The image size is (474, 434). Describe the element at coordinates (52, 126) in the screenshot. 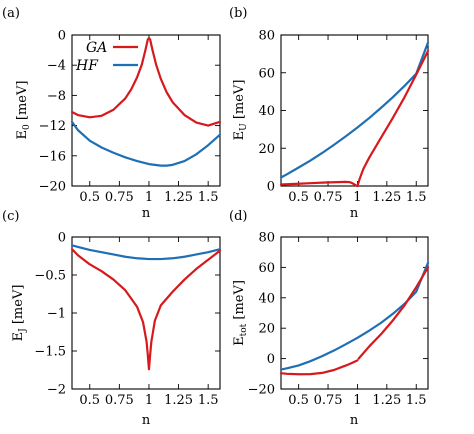

I see `y-tick-label: −12` at that location.